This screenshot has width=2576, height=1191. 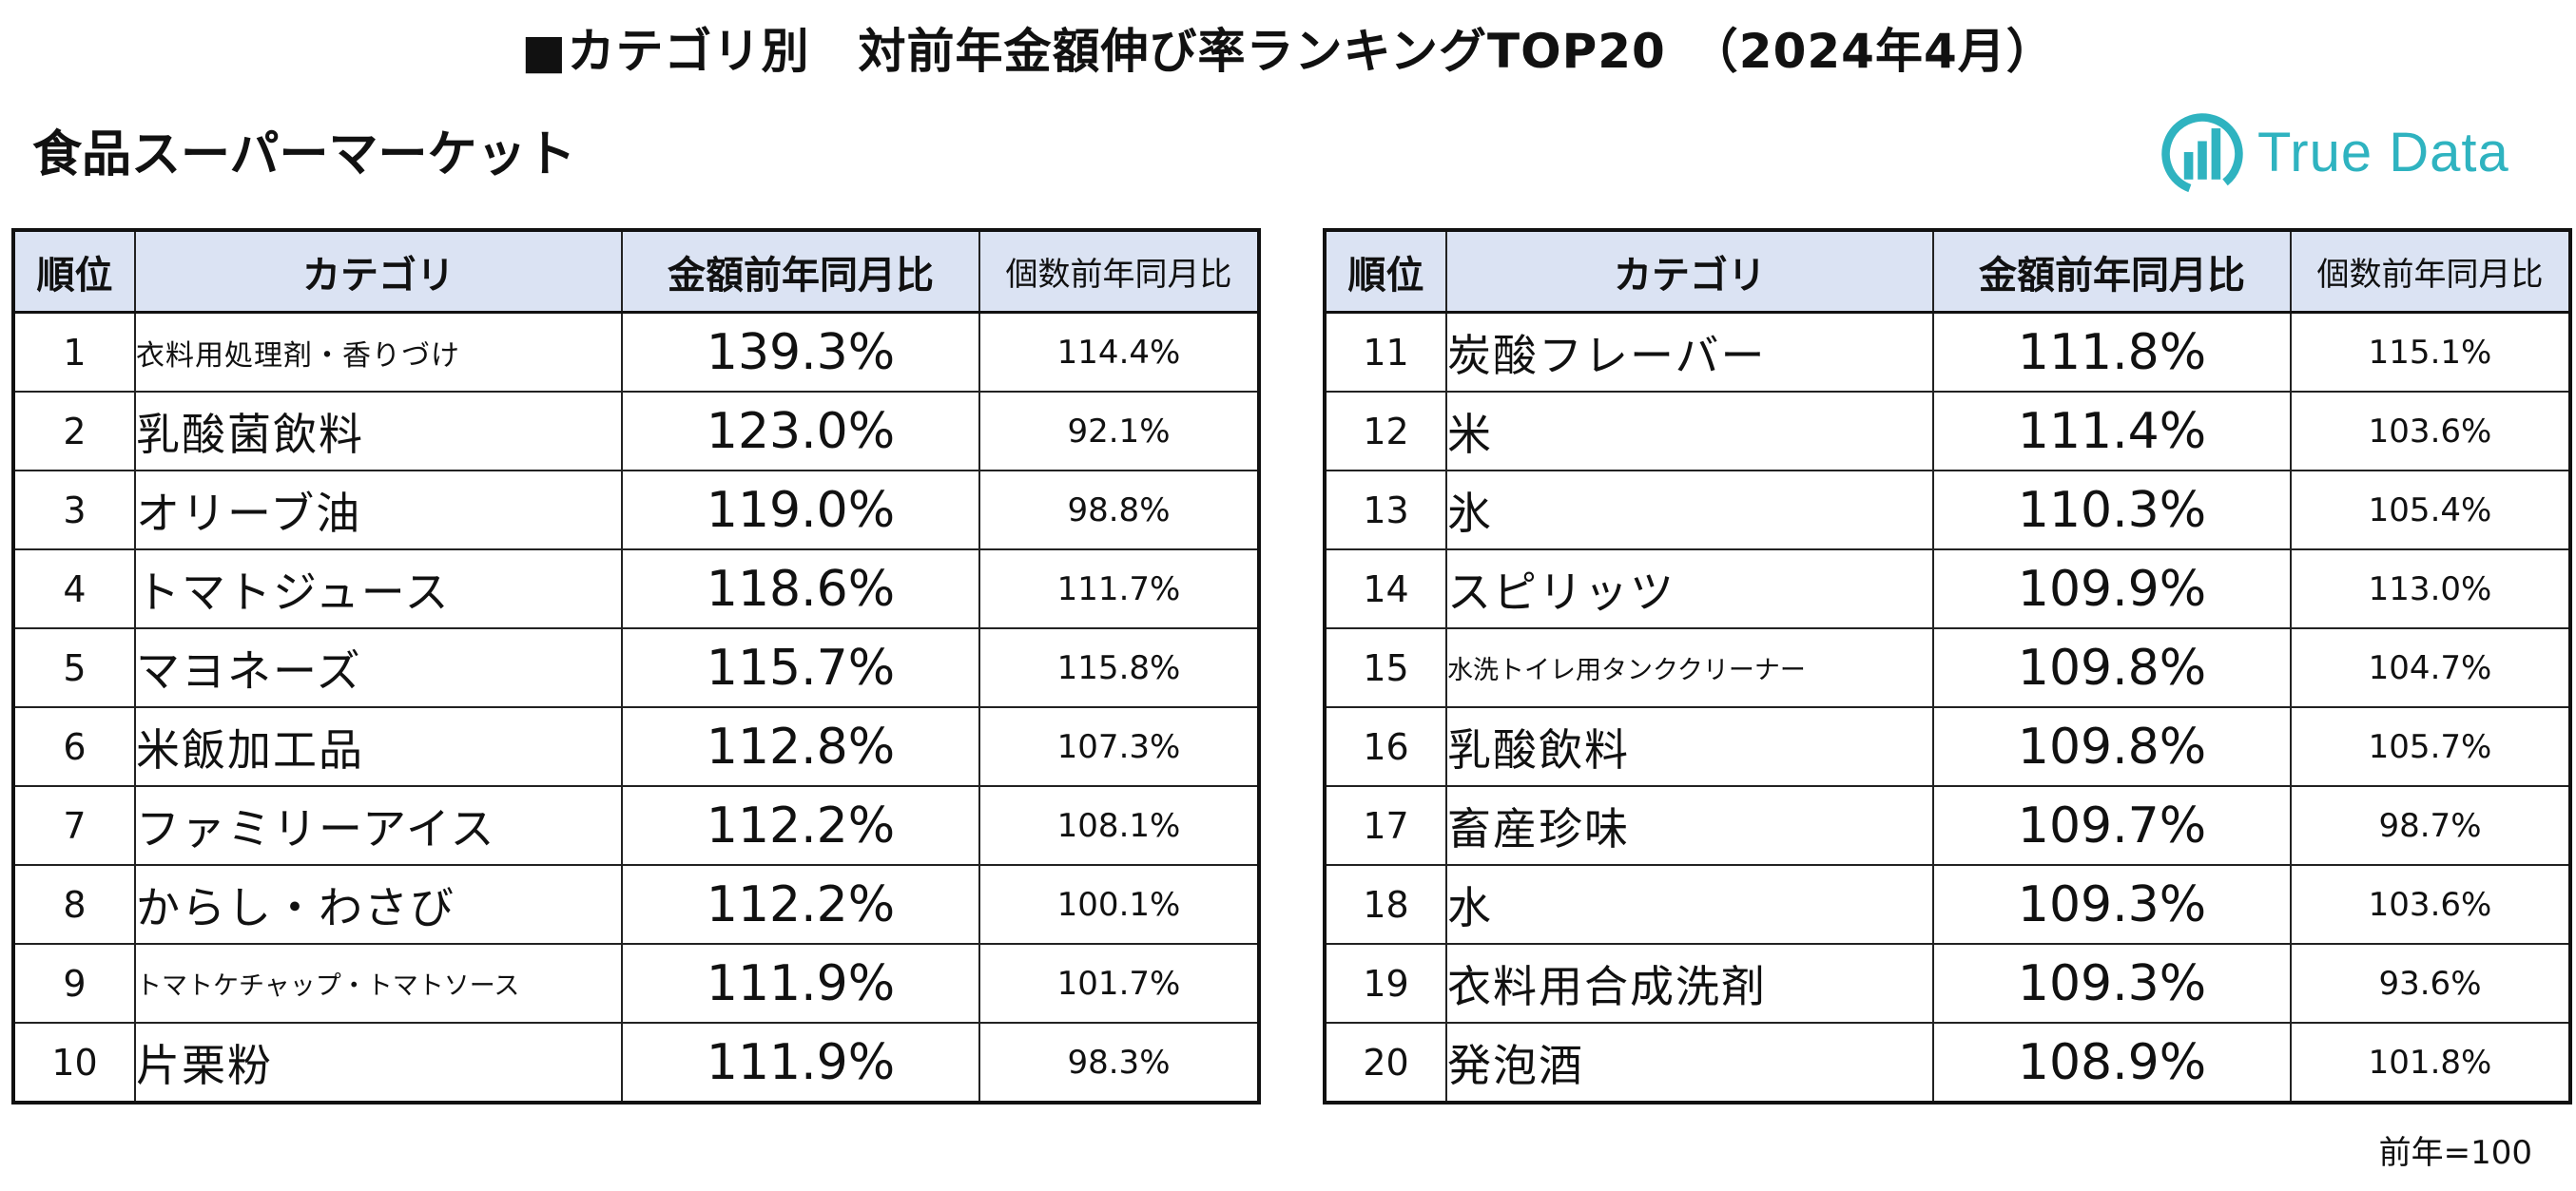 I want to click on unit-ratio-cell: 104.7%, so click(x=2430, y=667).